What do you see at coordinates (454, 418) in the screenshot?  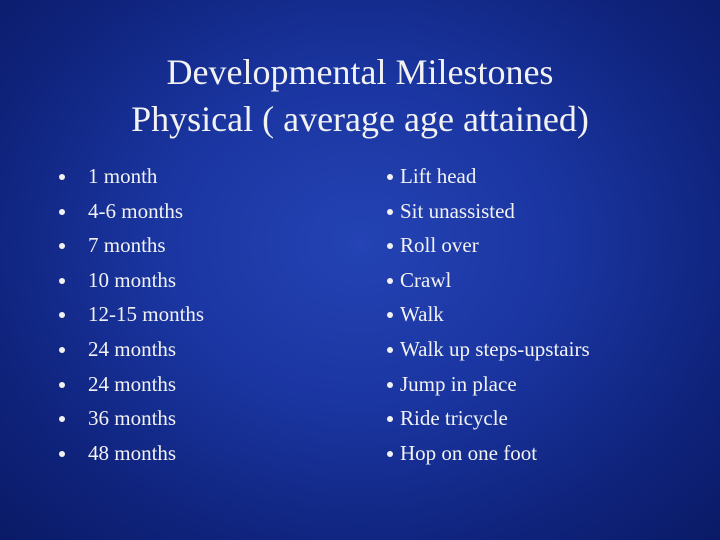 I see `list-item: Ride tricycle` at bounding box center [454, 418].